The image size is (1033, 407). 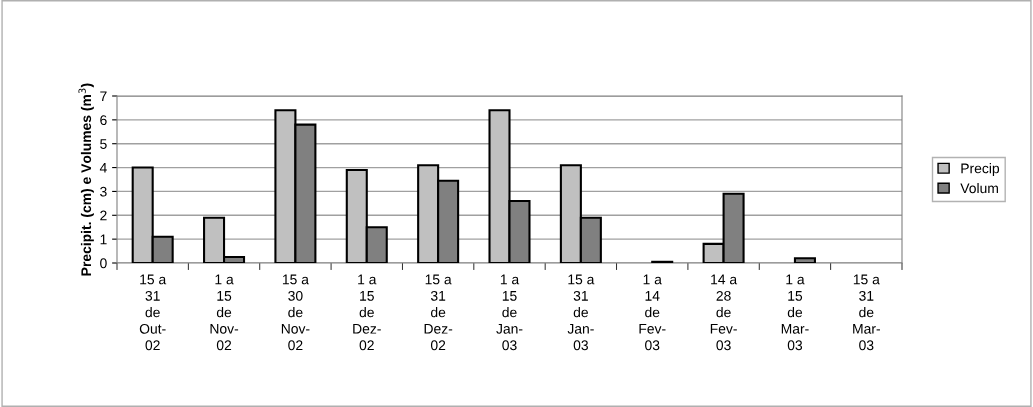 What do you see at coordinates (367, 312) in the screenshot?
I see `x-tick-label: 1 a 15 de Dez- 02` at bounding box center [367, 312].